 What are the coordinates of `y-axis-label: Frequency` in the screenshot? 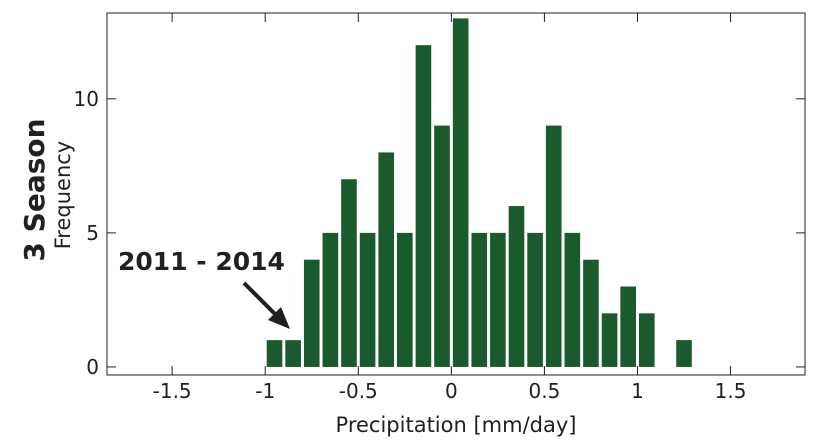 It's located at (63, 195).